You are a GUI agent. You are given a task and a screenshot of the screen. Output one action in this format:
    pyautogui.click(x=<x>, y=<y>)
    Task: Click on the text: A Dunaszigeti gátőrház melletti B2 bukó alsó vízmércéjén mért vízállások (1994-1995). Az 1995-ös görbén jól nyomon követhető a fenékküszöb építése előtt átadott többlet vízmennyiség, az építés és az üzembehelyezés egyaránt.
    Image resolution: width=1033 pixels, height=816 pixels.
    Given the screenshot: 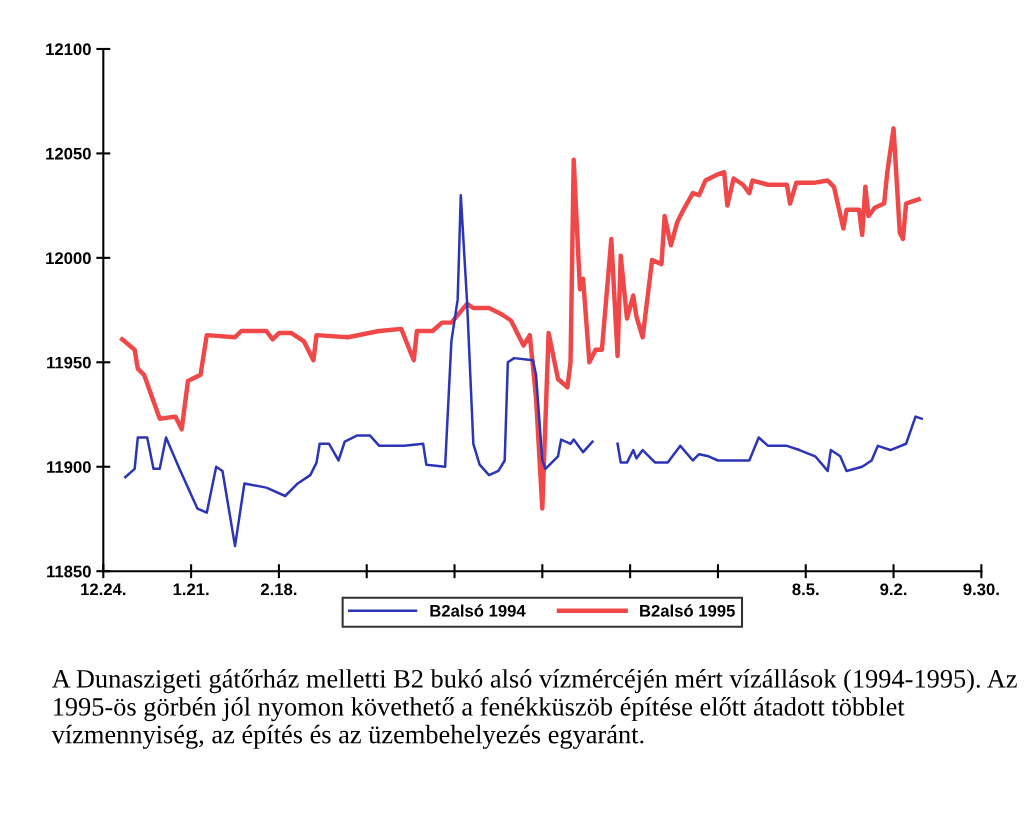 What is the action you would take?
    pyautogui.click(x=534, y=709)
    